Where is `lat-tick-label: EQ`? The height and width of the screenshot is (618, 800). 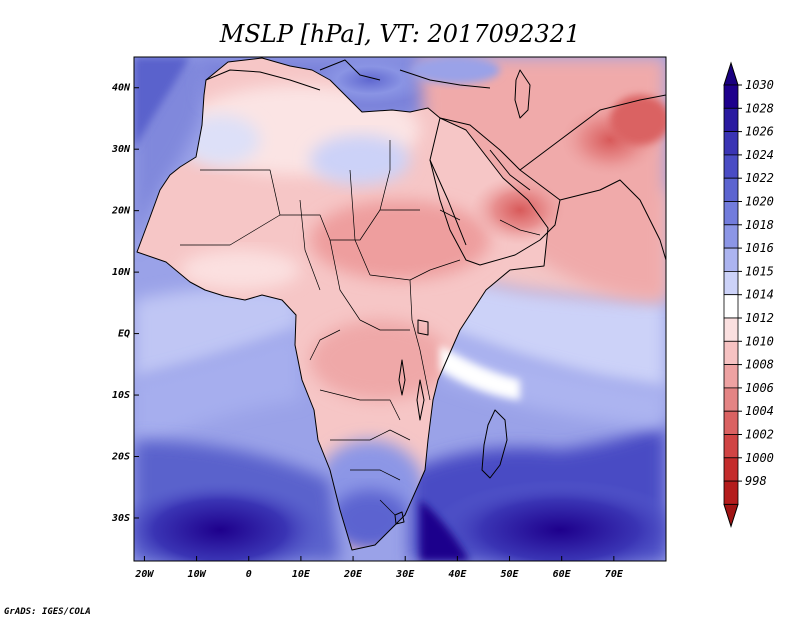
lat-tick-label: EQ is located at coordinates (124, 334).